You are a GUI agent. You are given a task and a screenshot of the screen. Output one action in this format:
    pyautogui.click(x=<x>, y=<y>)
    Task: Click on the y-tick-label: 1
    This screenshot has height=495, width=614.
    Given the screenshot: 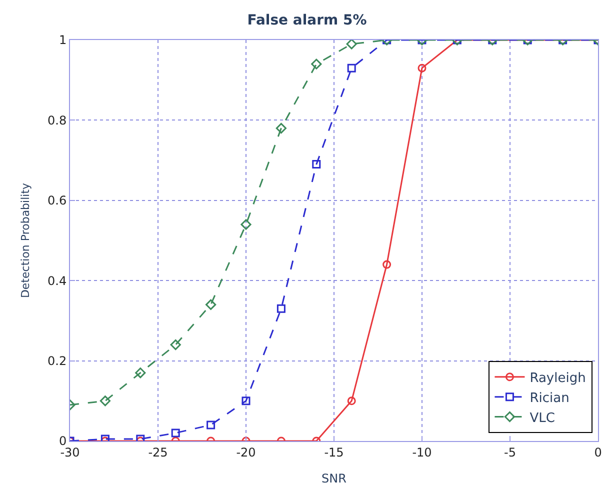 What is the action you would take?
    pyautogui.click(x=62, y=40)
    